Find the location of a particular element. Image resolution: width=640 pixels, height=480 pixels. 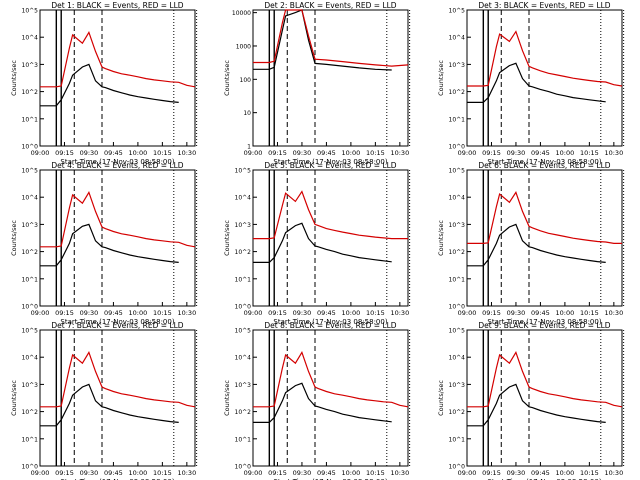

chart-title: Det 9: BLACK = Events, RED = LLD is located at coordinates (544, 325).